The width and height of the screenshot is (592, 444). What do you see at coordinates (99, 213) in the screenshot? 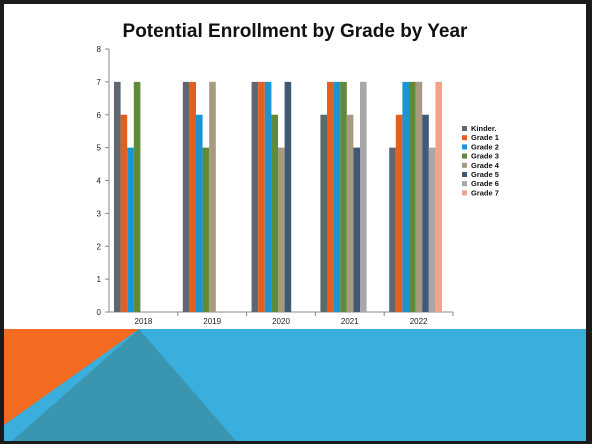
I see `y-tick-label: 3` at bounding box center [99, 213].